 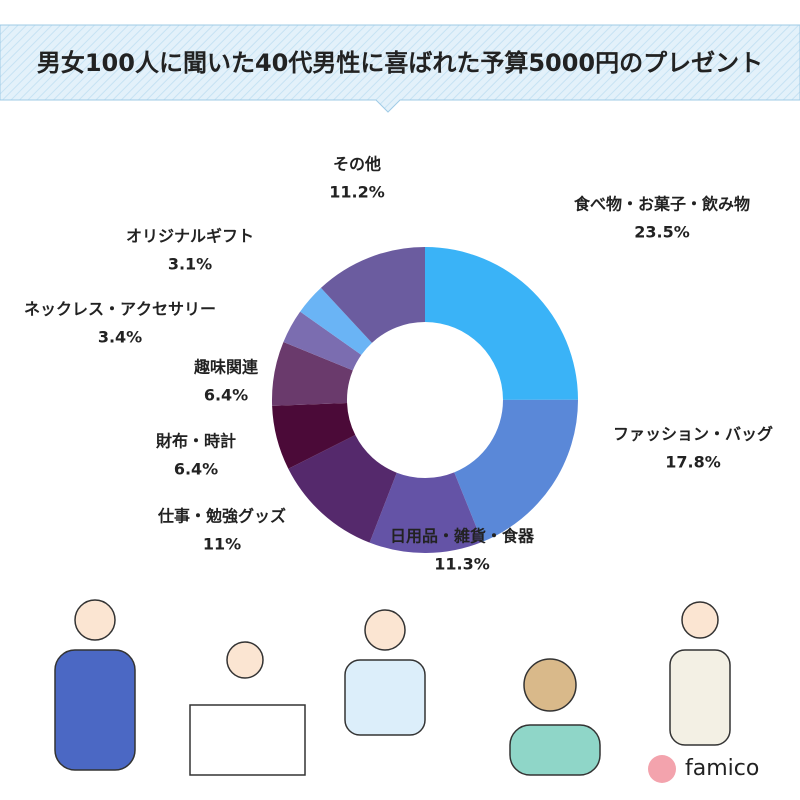 What do you see at coordinates (190, 264) in the screenshot?
I see `value-label: 3.1%` at bounding box center [190, 264].